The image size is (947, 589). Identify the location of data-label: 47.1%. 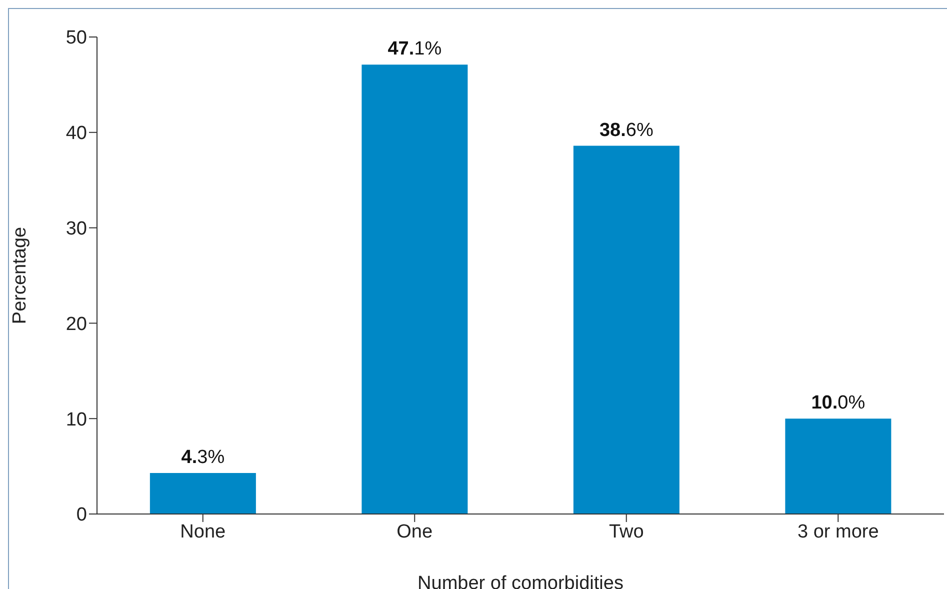
(415, 49).